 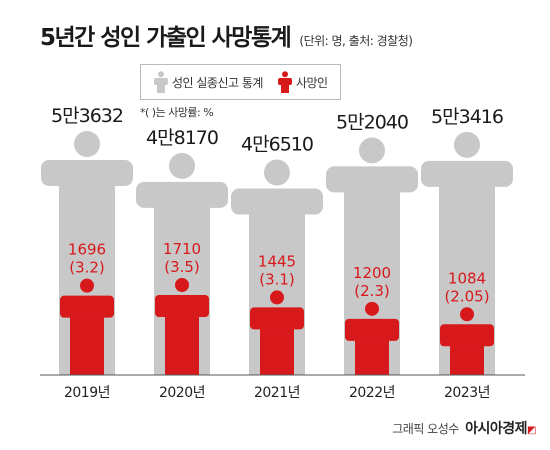 What do you see at coordinates (467, 393) in the screenshot?
I see `x-tick-label: 2023년` at bounding box center [467, 393].